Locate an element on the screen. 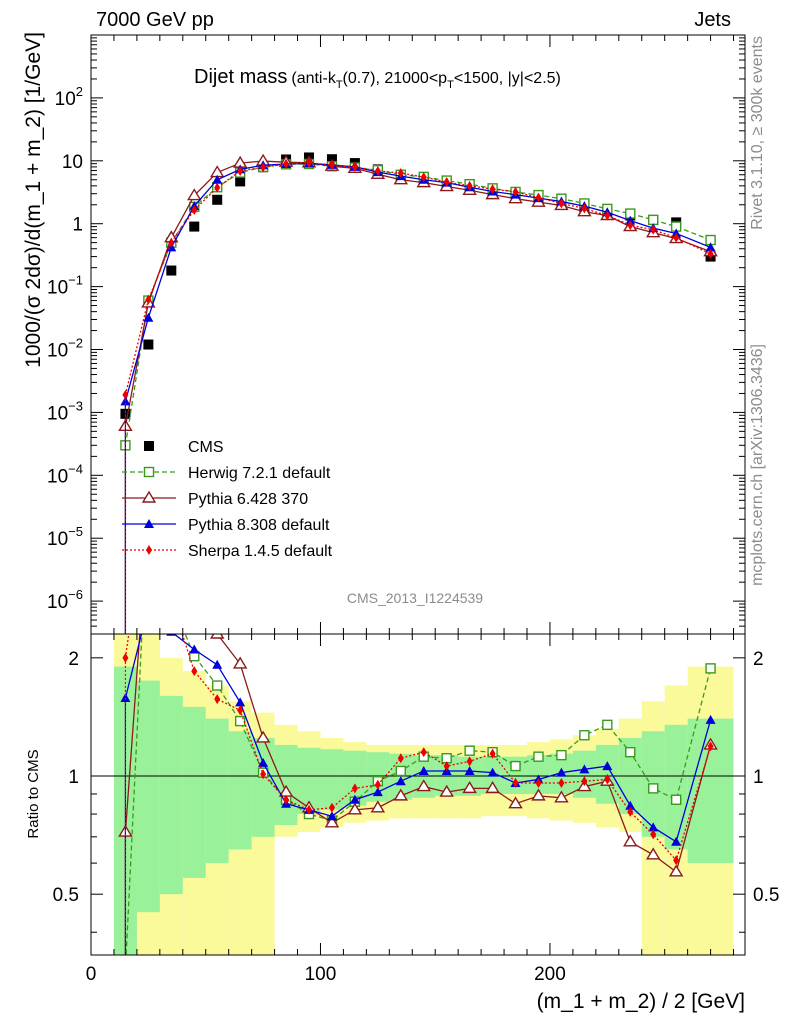 The width and height of the screenshot is (786, 1024). title-sub-5: <1500, |y|<2.5) is located at coordinates (507, 78).